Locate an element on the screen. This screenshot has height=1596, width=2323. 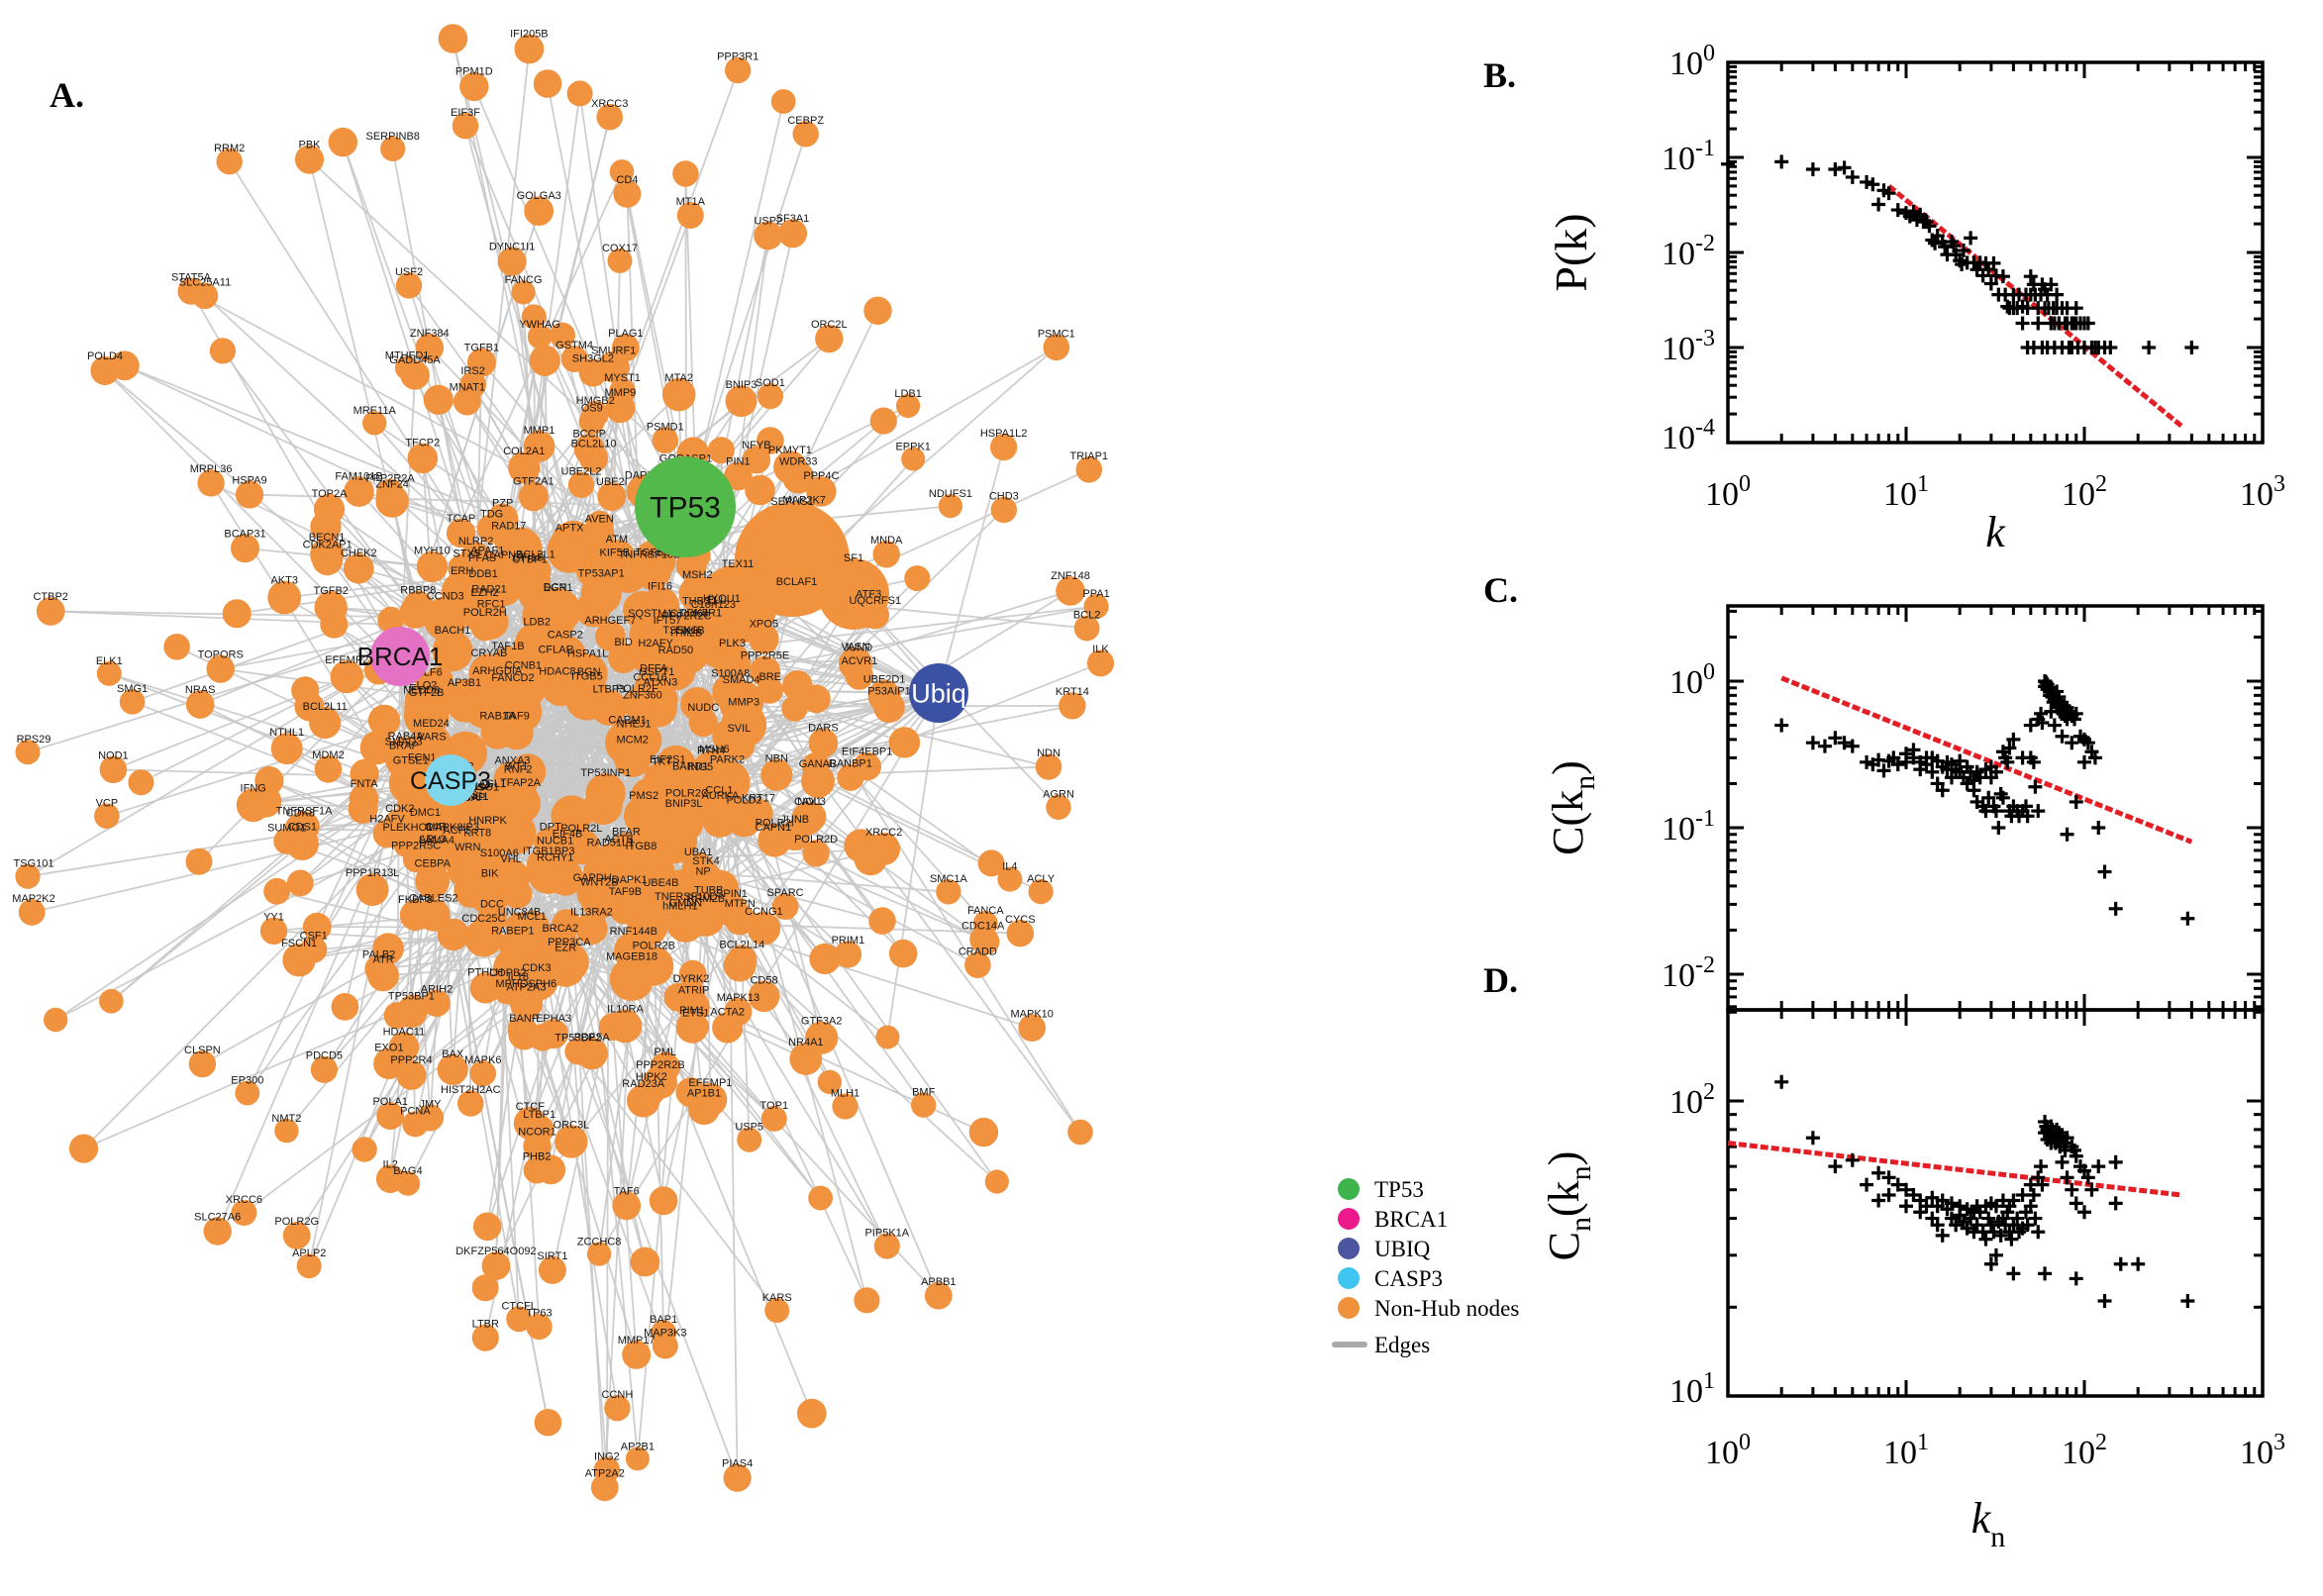
network-node-label: EPPK1 is located at coordinates (912, 447).